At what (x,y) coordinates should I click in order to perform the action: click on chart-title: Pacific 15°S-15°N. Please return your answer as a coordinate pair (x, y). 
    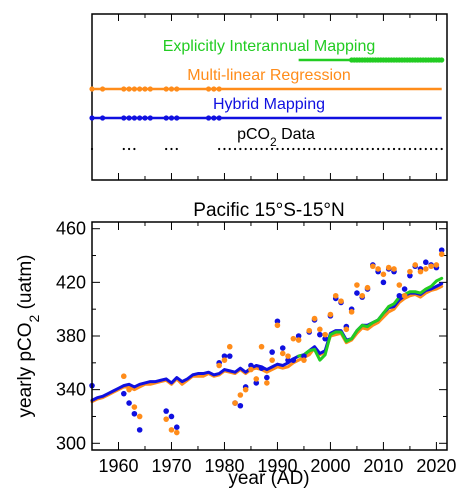
    Looking at the image, I should click on (268, 210).